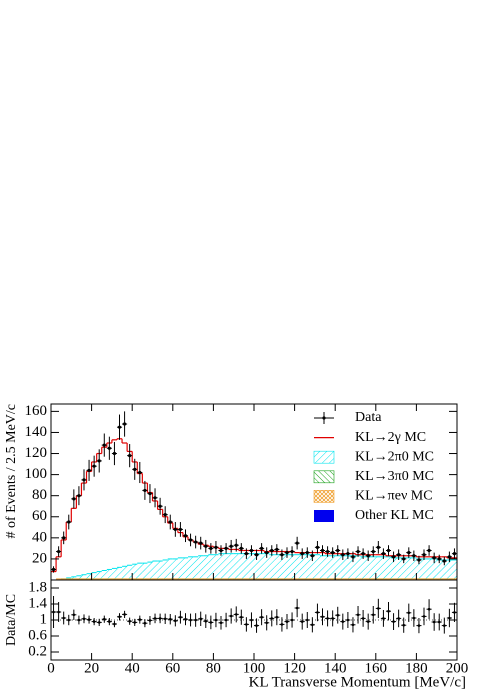 This screenshot has width=491, height=694. What do you see at coordinates (39, 516) in the screenshot?
I see `y-tick-label: 60` at bounding box center [39, 516].